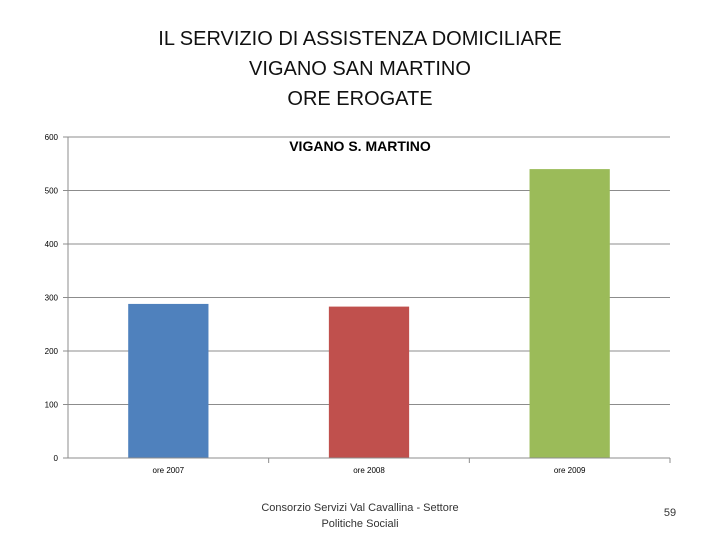 The width and height of the screenshot is (720, 540). What do you see at coordinates (56, 458) in the screenshot?
I see `y-tick-label-0: 0` at bounding box center [56, 458].